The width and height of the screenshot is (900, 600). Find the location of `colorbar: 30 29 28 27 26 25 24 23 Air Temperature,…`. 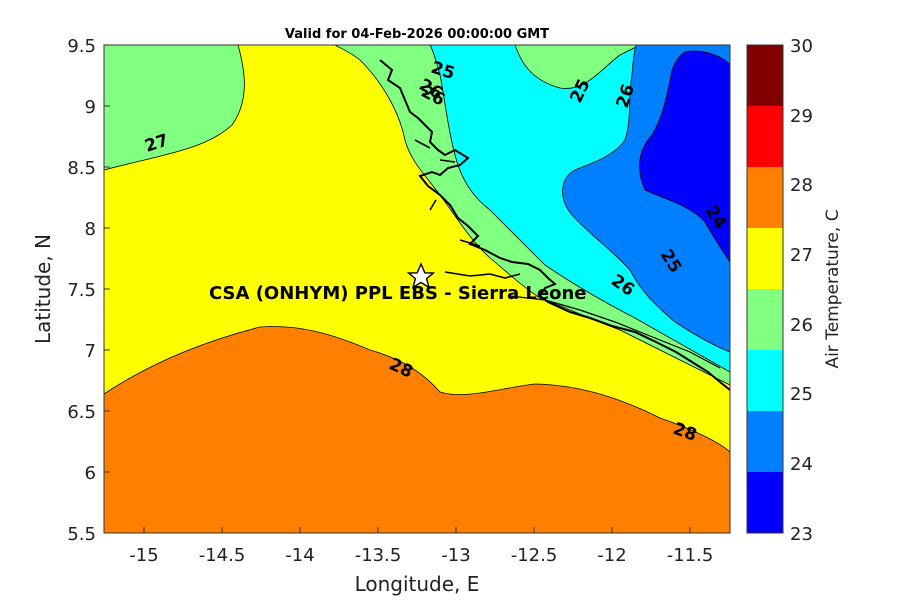

colorbar: 30 29 28 27 26 25 24 23 Air Temperature,… is located at coordinates (794, 290).